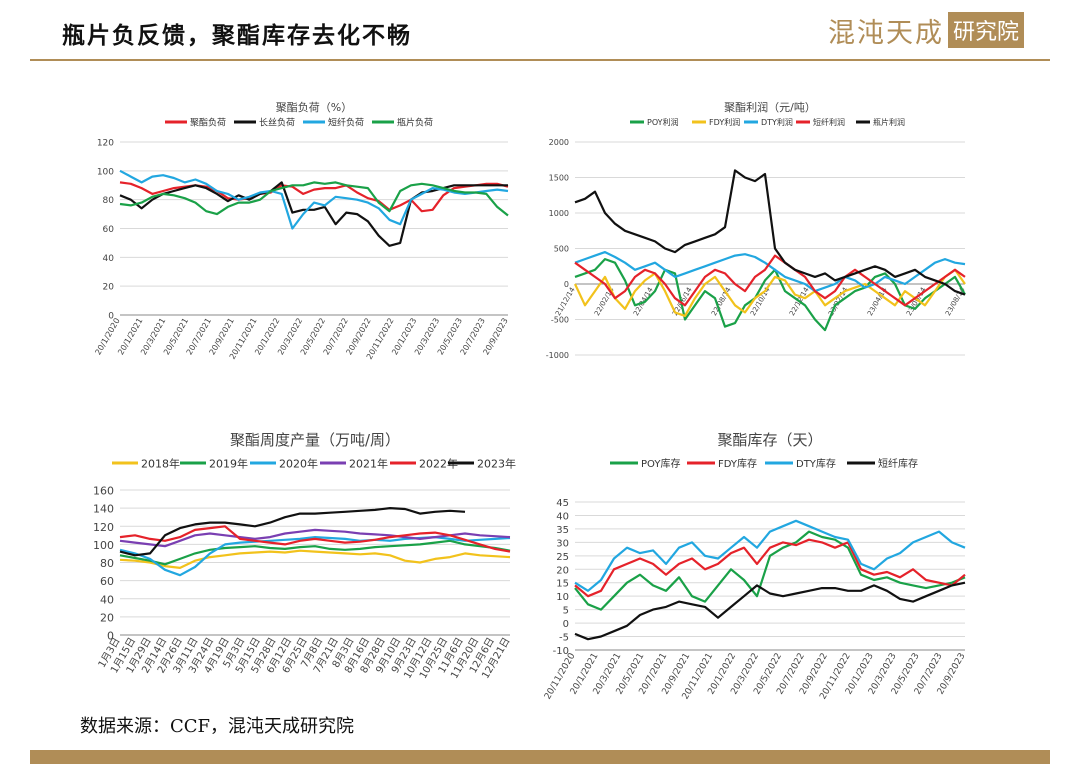 The width and height of the screenshot is (1080, 764). What do you see at coordinates (660, 463) in the screenshot?
I see `legend-label: POY库存` at bounding box center [660, 463].